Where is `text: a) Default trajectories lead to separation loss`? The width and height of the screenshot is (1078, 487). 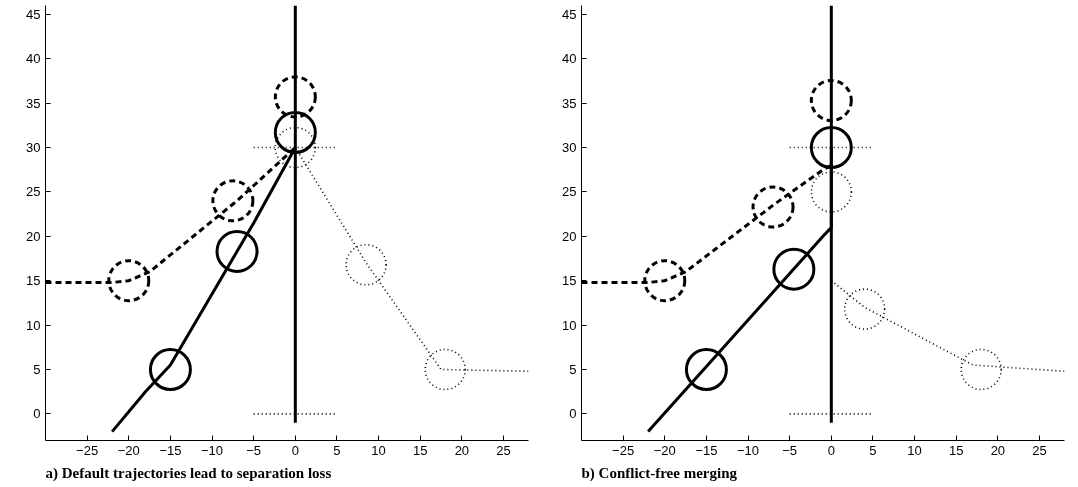
text: a) Default trajectories lead to separation loss is located at coordinates (188, 473).